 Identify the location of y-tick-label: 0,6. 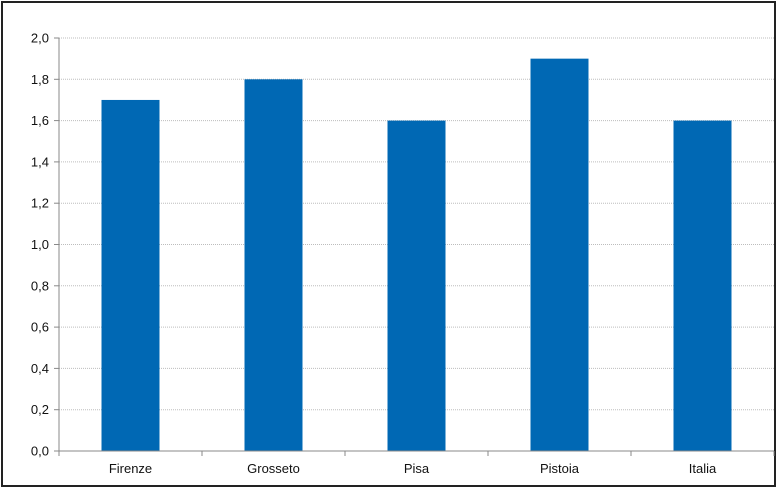
(40, 327).